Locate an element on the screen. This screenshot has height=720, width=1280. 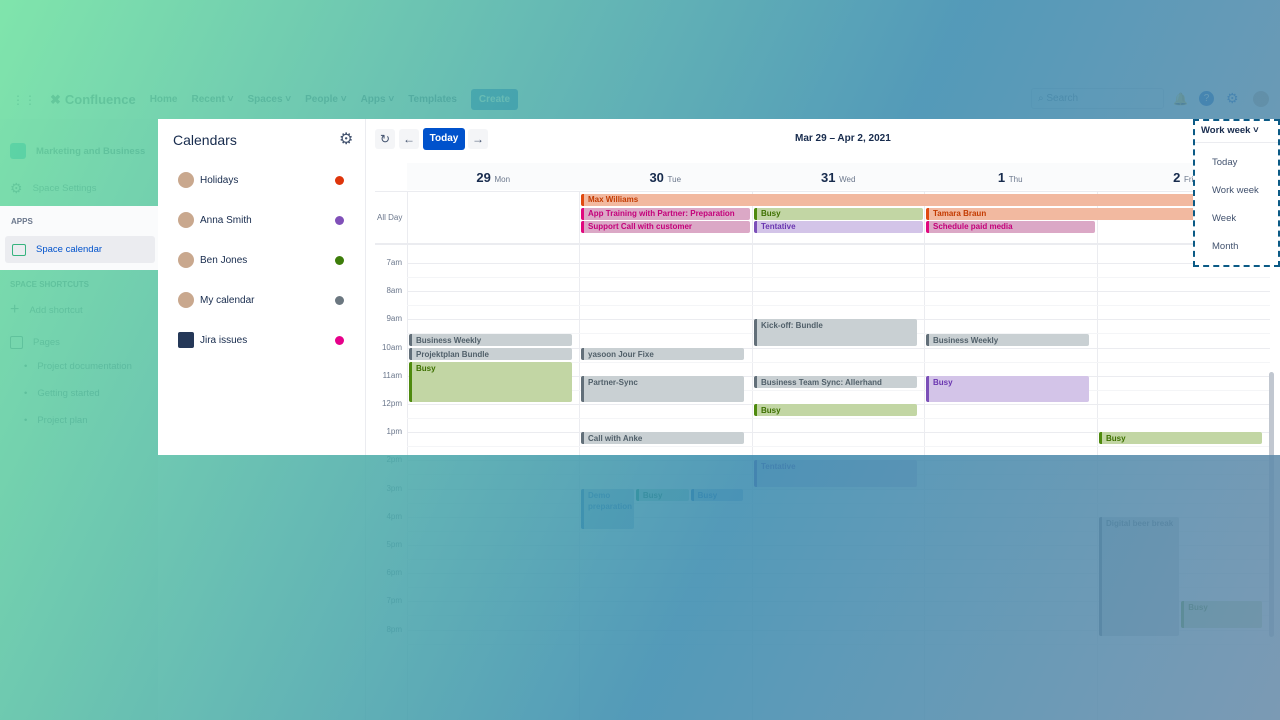
all-day-event: Tentative is located at coordinates (838, 227).